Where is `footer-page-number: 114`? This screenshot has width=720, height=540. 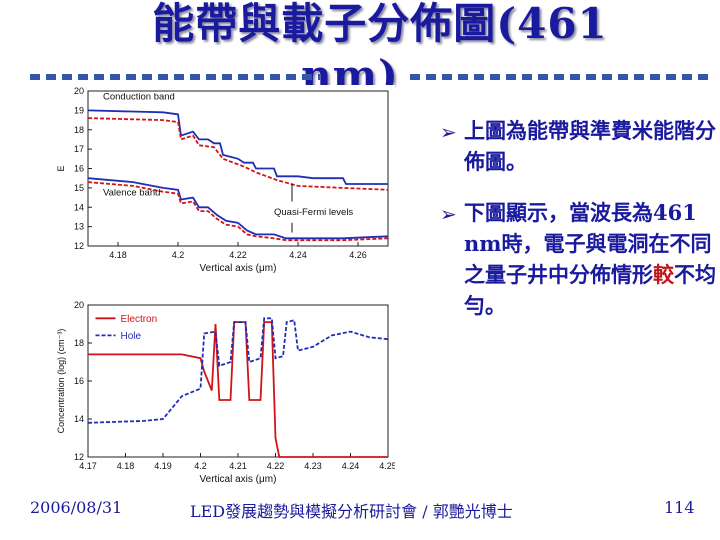 footer-page-number: 114 is located at coordinates (679, 507).